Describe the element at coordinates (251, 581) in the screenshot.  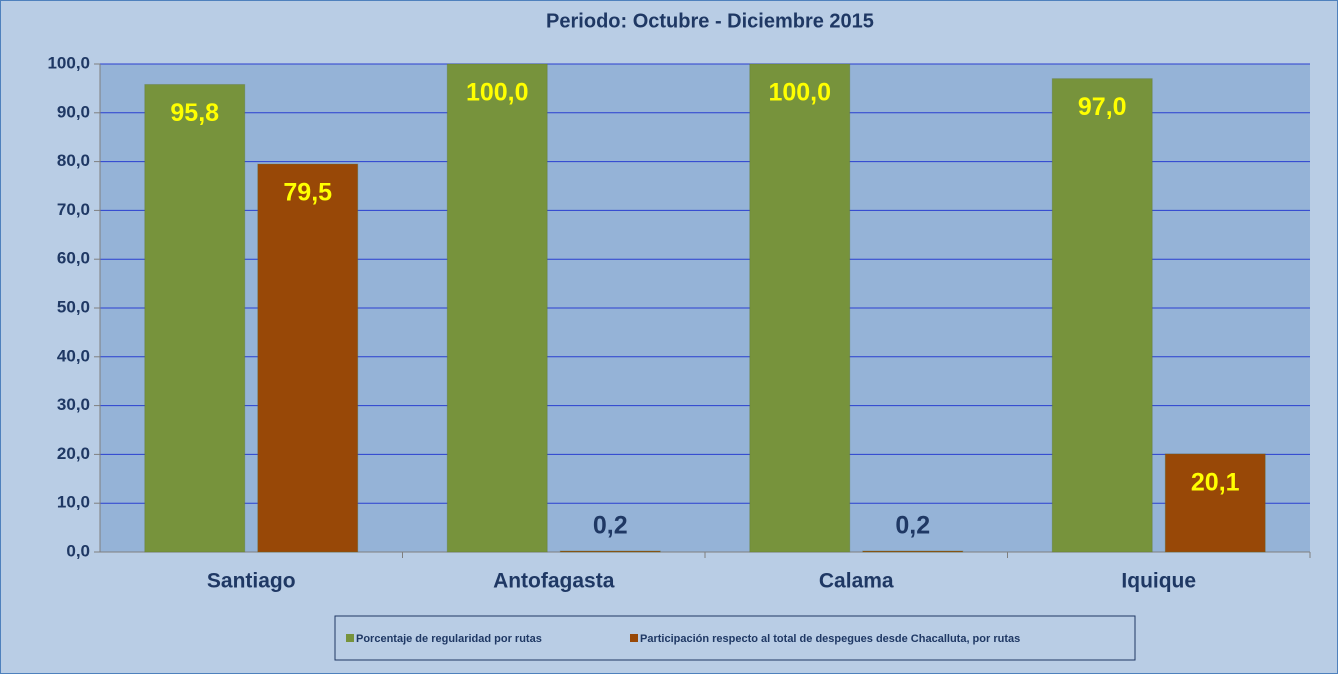
I see `x-tick-label: Santiago` at that location.